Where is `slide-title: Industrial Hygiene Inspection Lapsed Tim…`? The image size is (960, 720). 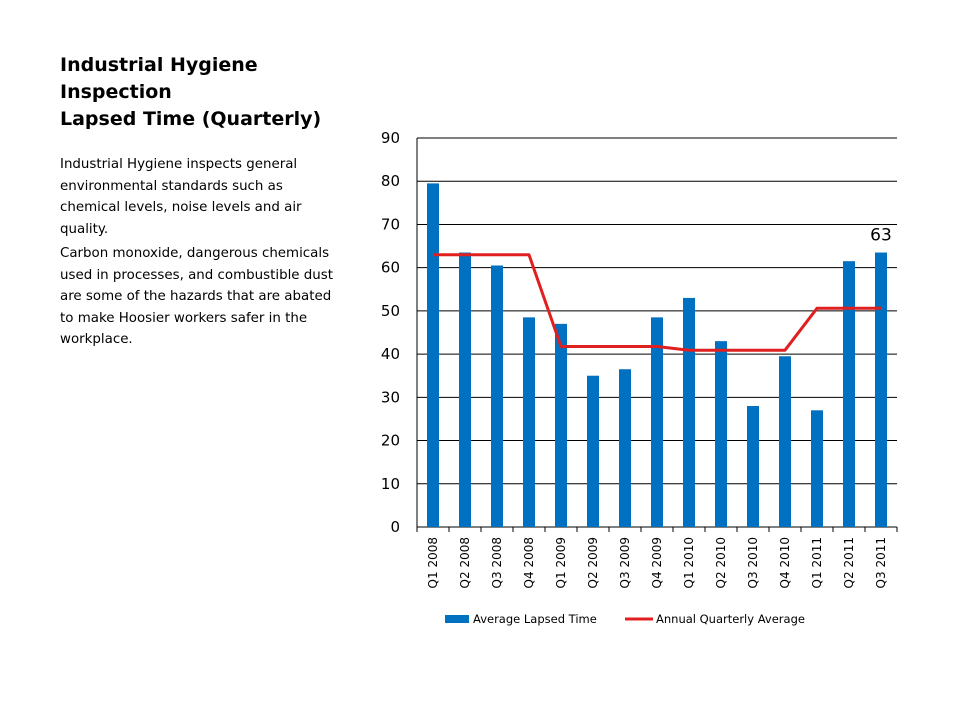 slide-title: Industrial Hygiene Inspection Lapsed Tim… is located at coordinates (210, 92).